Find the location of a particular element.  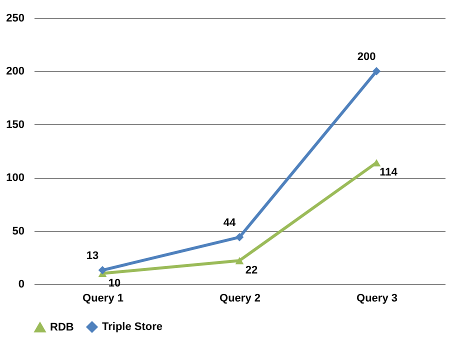

data-label: 44 is located at coordinates (229, 223).